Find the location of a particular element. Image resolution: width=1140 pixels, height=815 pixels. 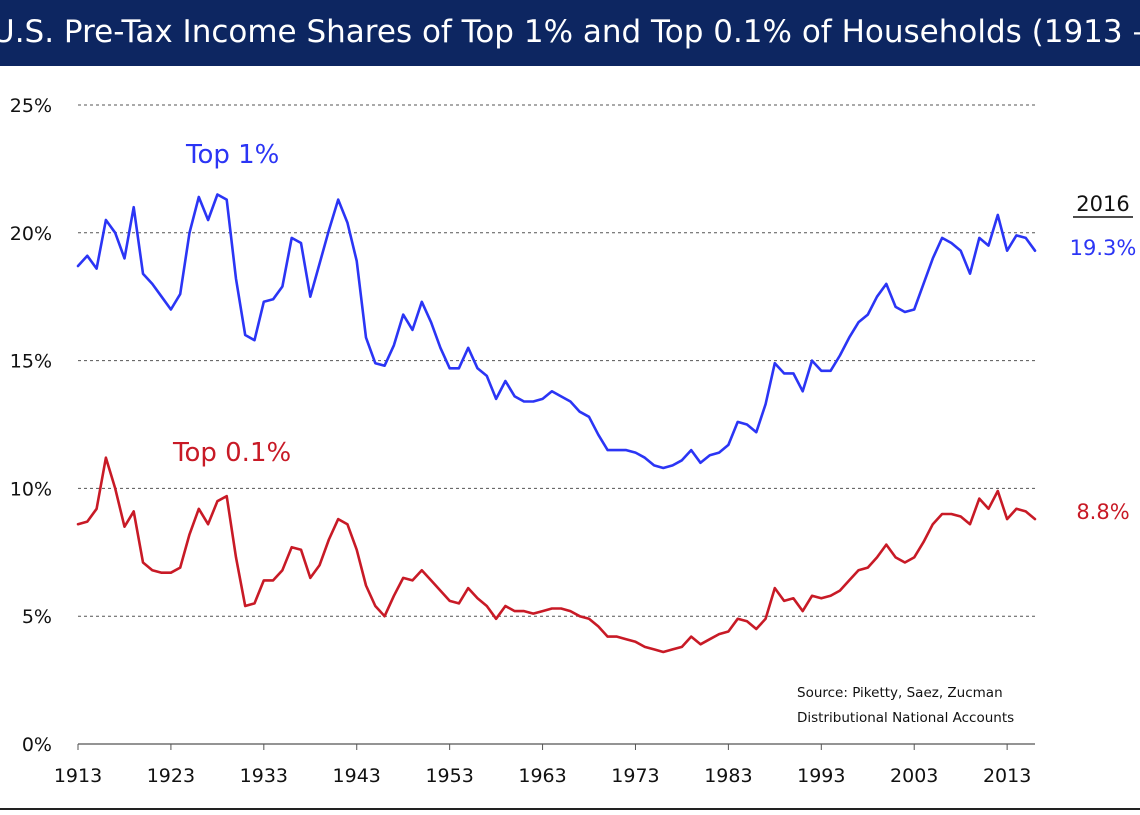

end-value-top1: 19.3% is located at coordinates (1103, 248).